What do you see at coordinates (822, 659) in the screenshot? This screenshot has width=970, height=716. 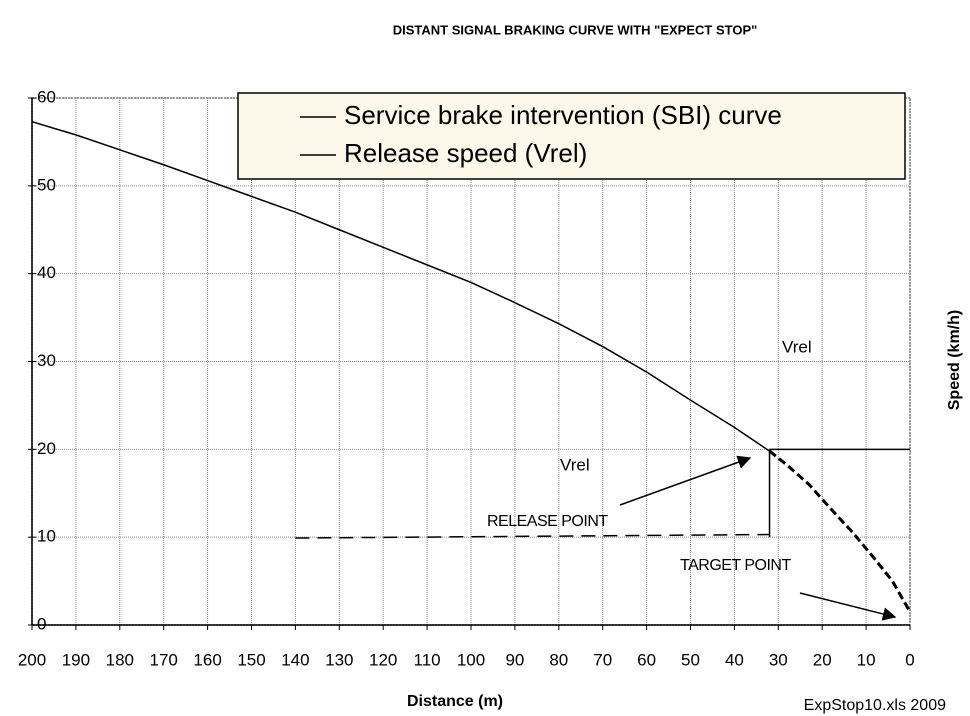 I see `x-tick-label: 20` at bounding box center [822, 659].